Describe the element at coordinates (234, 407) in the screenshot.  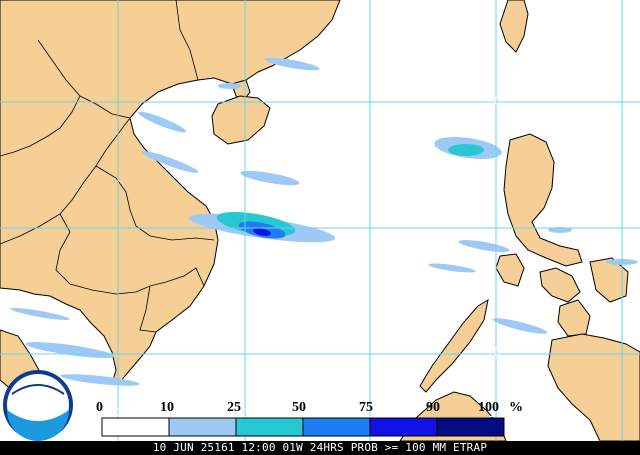
I see `legend-tick-25: 25` at that location.